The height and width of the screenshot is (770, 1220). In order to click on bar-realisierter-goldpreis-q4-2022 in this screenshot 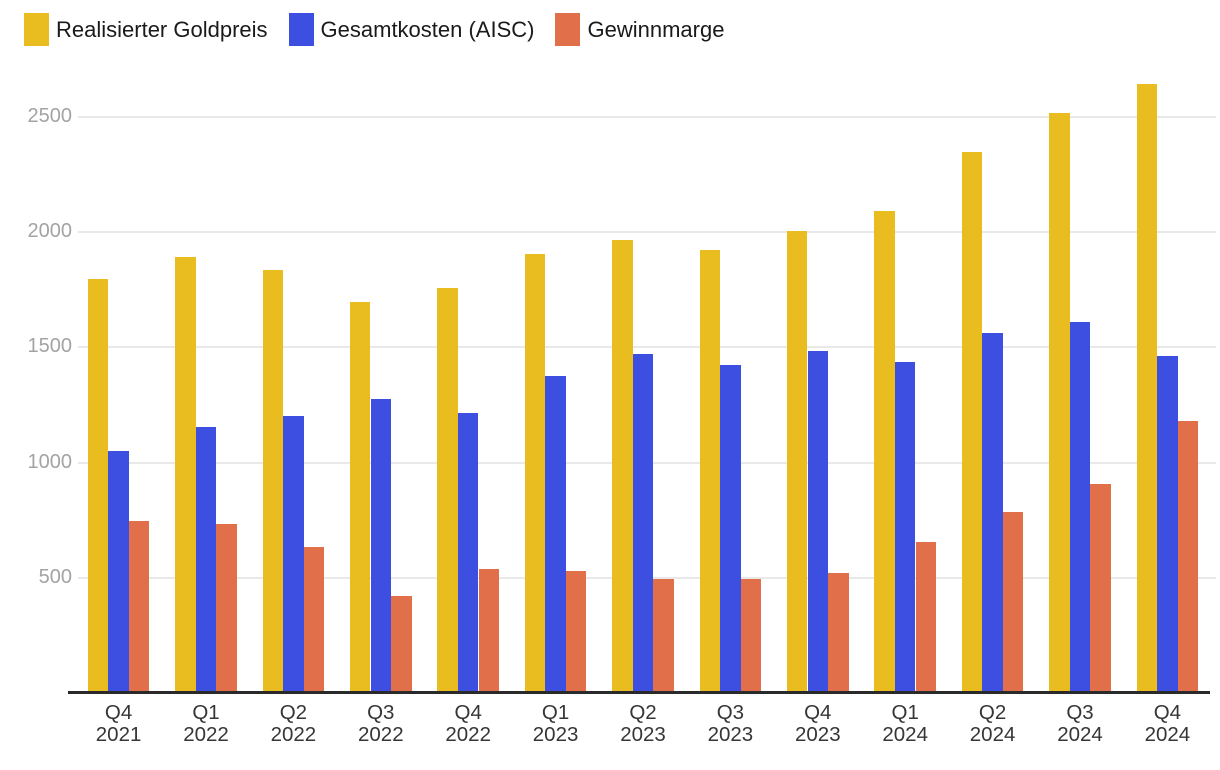, I will do `click(447, 490)`.